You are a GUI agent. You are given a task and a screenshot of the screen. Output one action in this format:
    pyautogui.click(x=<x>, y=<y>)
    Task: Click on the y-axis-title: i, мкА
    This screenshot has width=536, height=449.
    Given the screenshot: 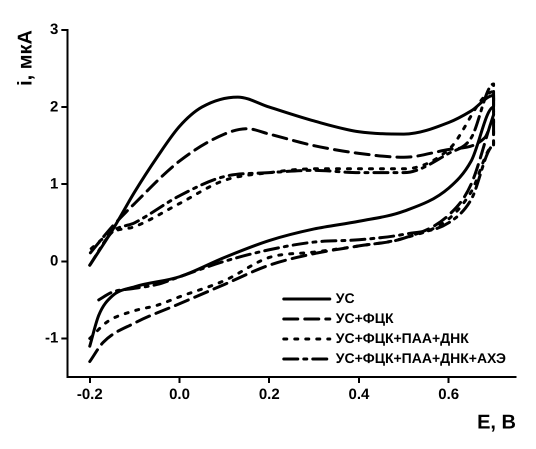 What is the action you would take?
    pyautogui.click(x=25, y=58)
    